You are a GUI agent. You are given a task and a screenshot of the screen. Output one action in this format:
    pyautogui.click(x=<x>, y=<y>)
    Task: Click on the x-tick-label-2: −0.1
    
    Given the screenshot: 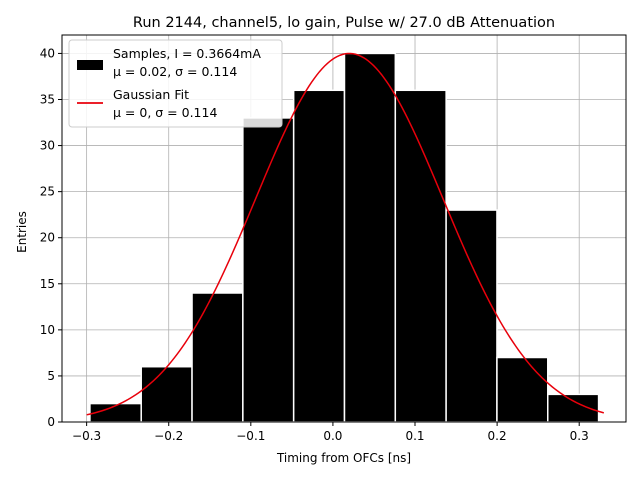 What is the action you would take?
    pyautogui.click(x=250, y=436)
    